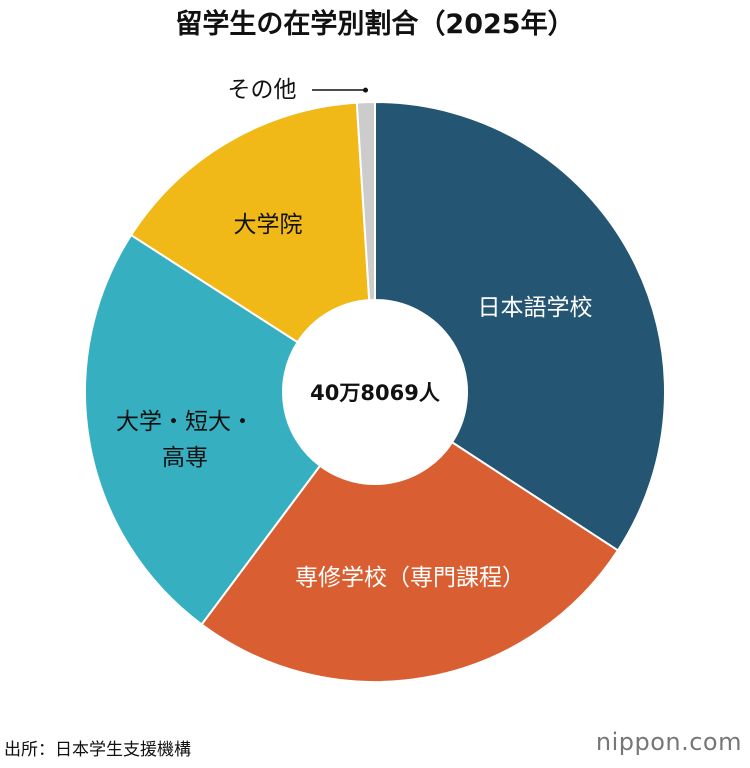 The width and height of the screenshot is (750, 768). Describe the element at coordinates (97, 750) in the screenshot. I see `source: 出所：日本学生支援機構` at that location.